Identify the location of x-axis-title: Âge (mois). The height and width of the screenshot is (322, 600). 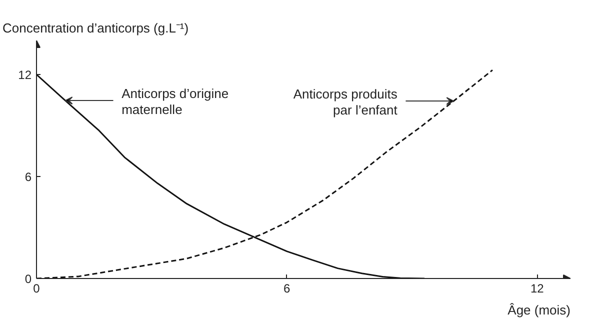
(539, 310).